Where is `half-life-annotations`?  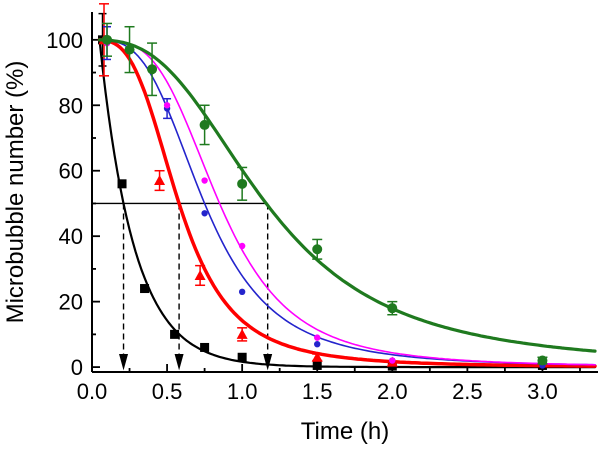
half-life-annotations is located at coordinates (182, 286).